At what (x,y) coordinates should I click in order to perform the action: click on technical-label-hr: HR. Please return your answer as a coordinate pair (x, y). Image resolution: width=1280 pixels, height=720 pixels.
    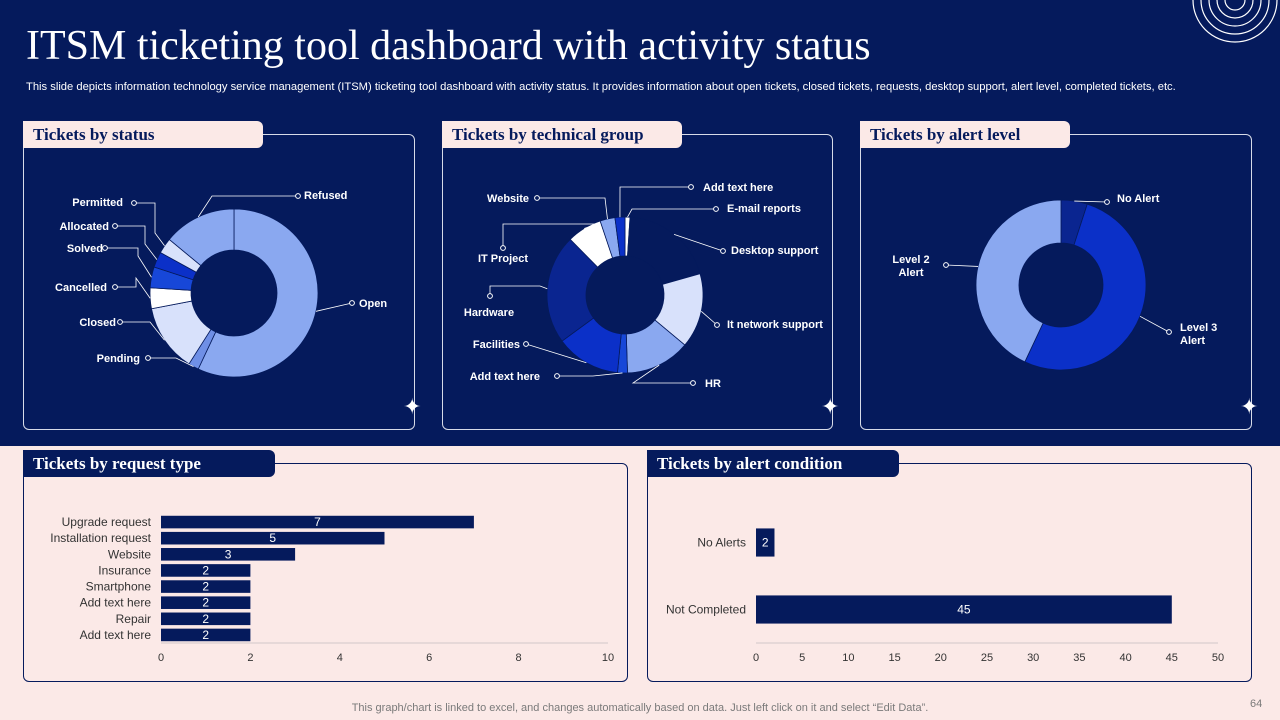
    Looking at the image, I should click on (713, 384).